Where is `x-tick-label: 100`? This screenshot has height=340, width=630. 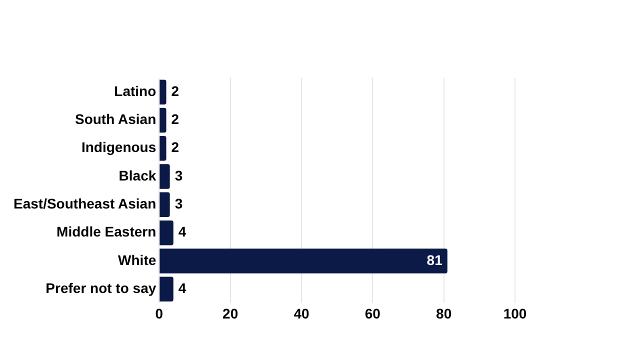 x-tick-label: 100 is located at coordinates (515, 313).